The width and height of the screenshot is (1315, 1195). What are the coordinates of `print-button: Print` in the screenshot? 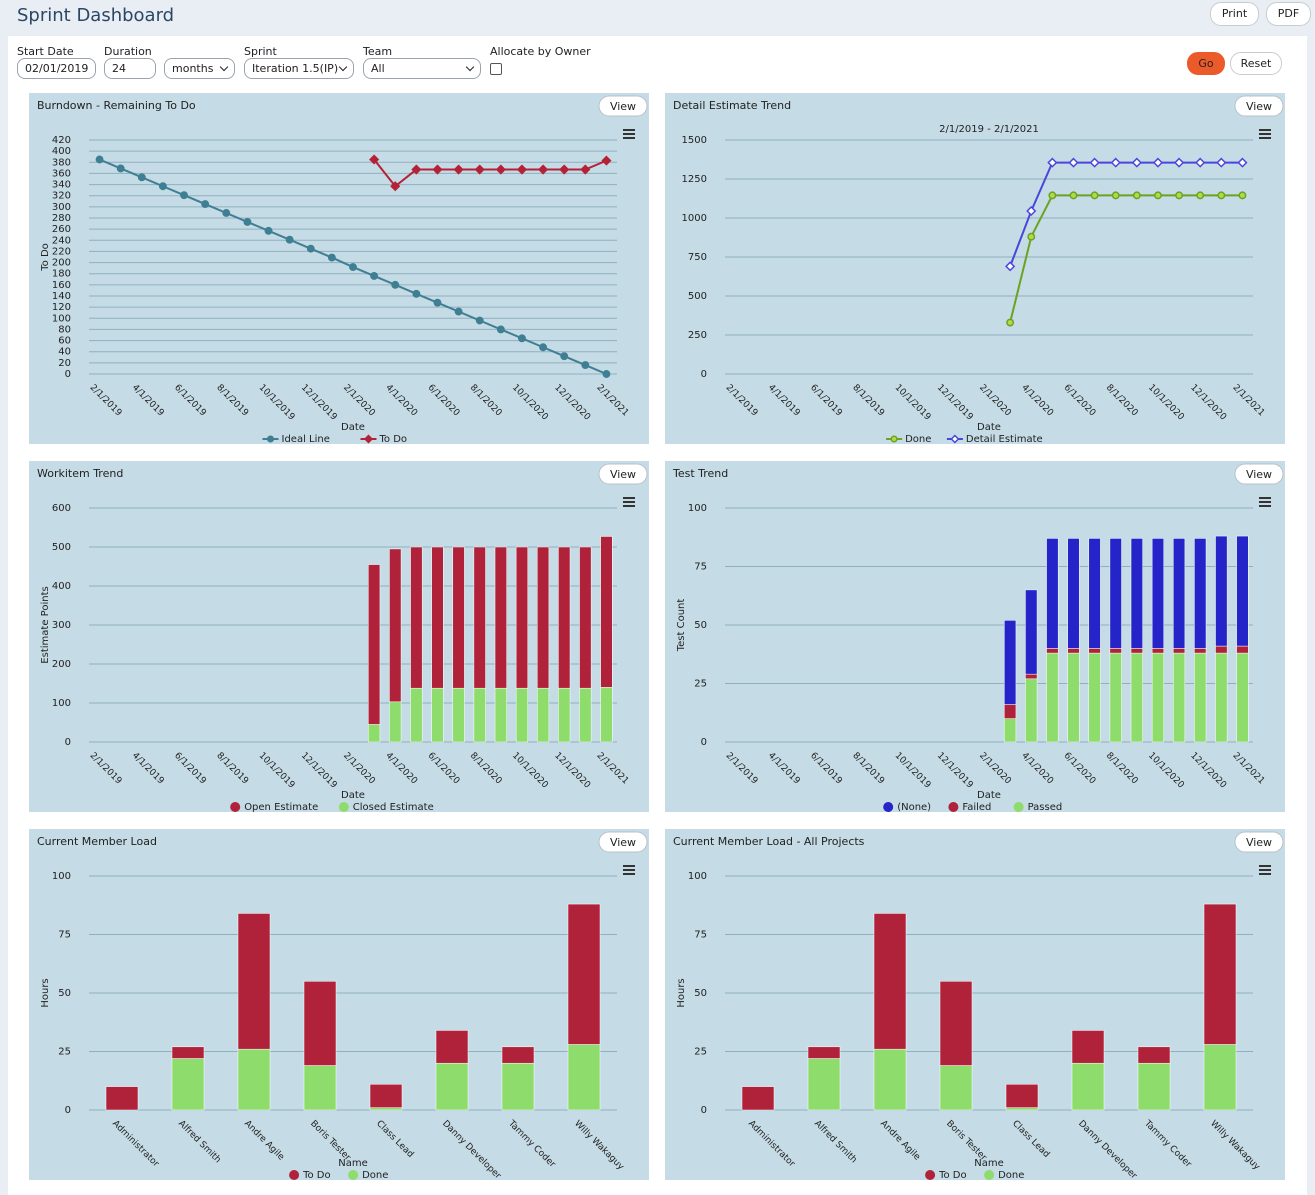 It's located at (1234, 14).